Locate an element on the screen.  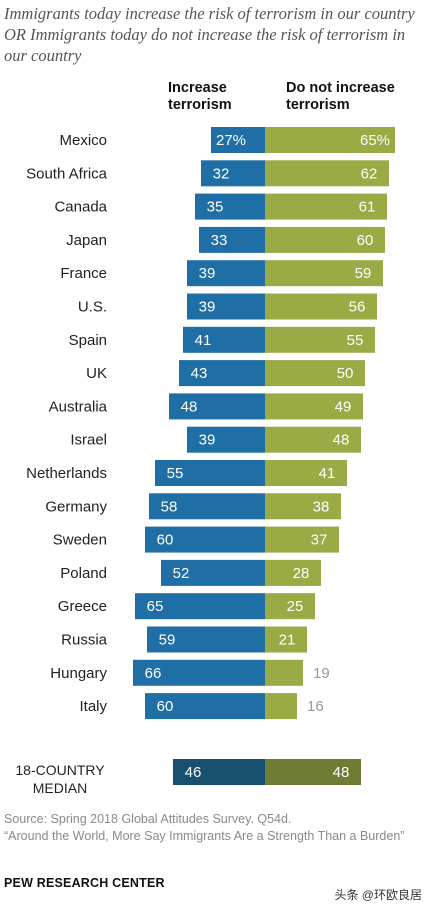
not-increase-value-label: 38 is located at coordinates (321, 506).